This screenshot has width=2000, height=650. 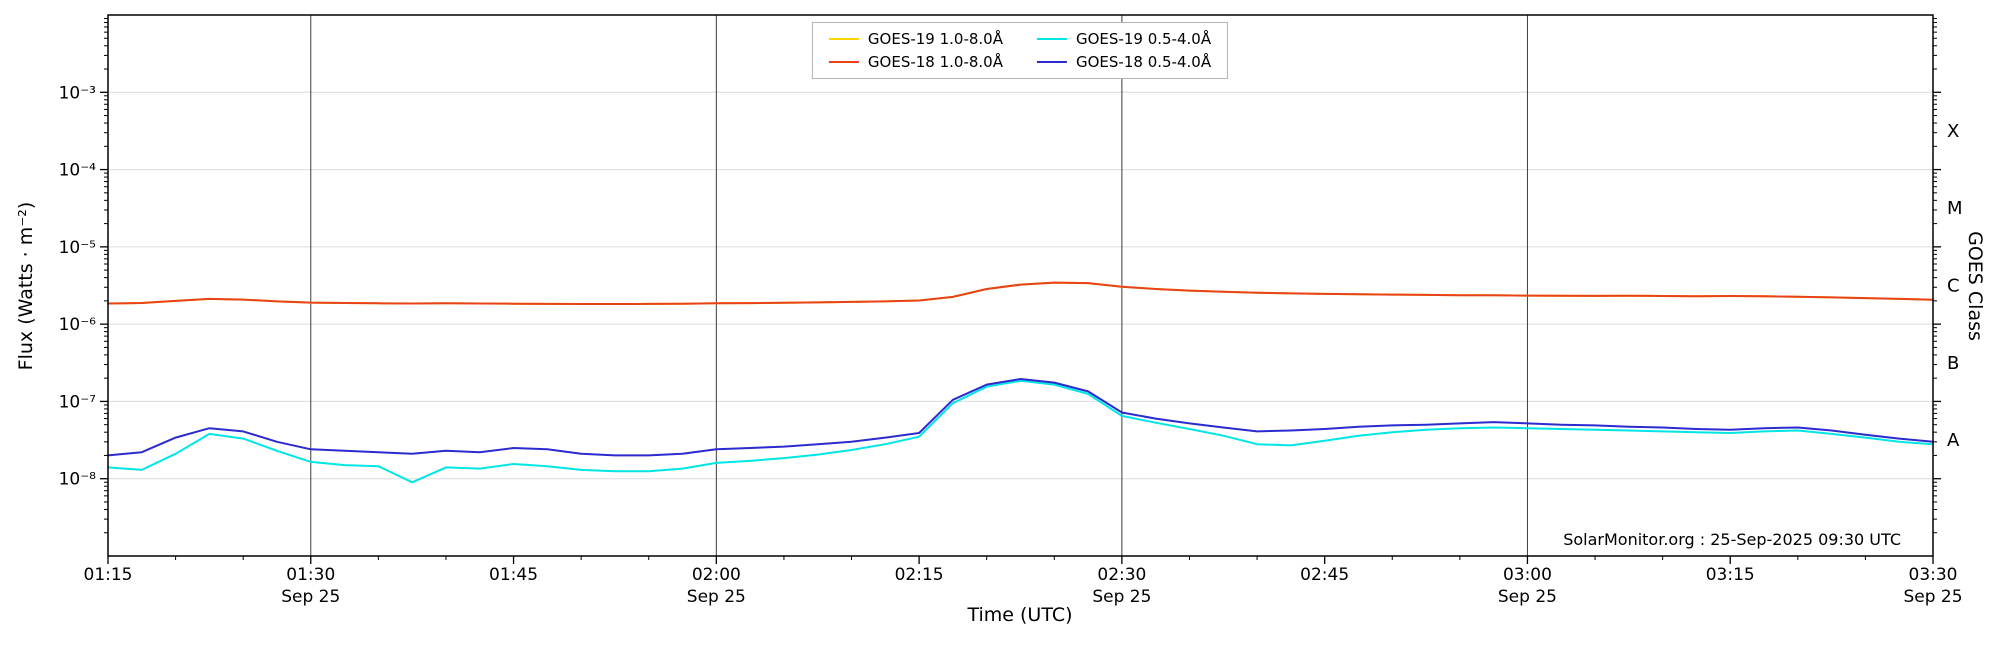 I want to click on x-tick-label: 02:15, so click(x=919, y=575).